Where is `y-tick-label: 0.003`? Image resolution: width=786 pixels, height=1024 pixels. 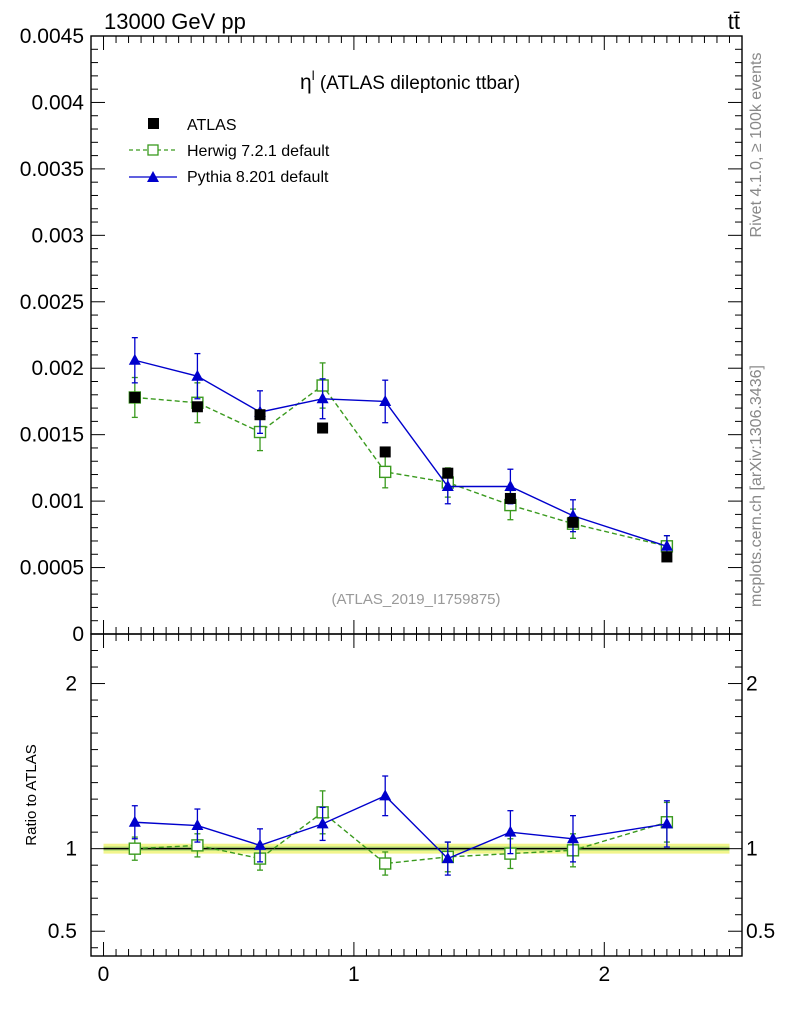
y-tick-label: 0.003 is located at coordinates (57, 235).